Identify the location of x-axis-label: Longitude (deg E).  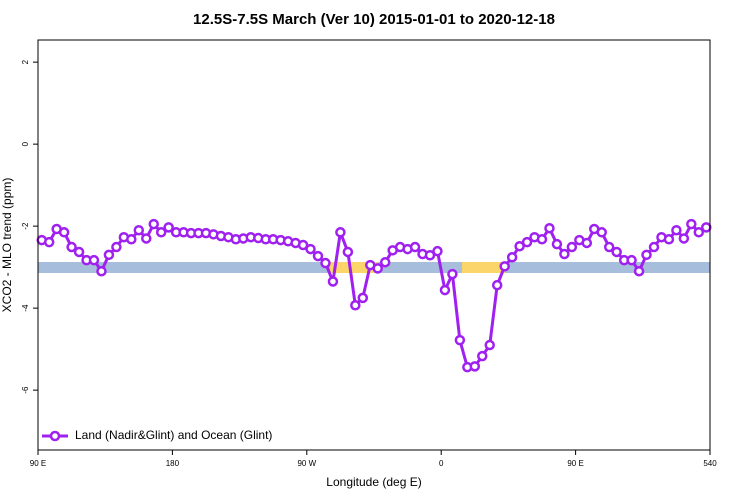
(373, 482).